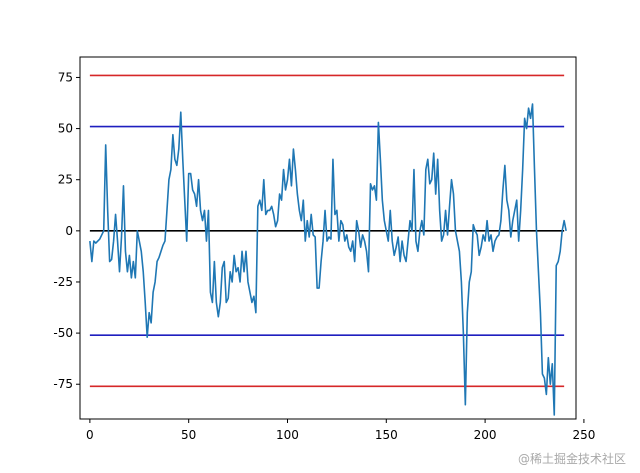  What do you see at coordinates (340, 430) in the screenshot?
I see `x-axis-ticks: 0 50 100 150 200 250` at bounding box center [340, 430].